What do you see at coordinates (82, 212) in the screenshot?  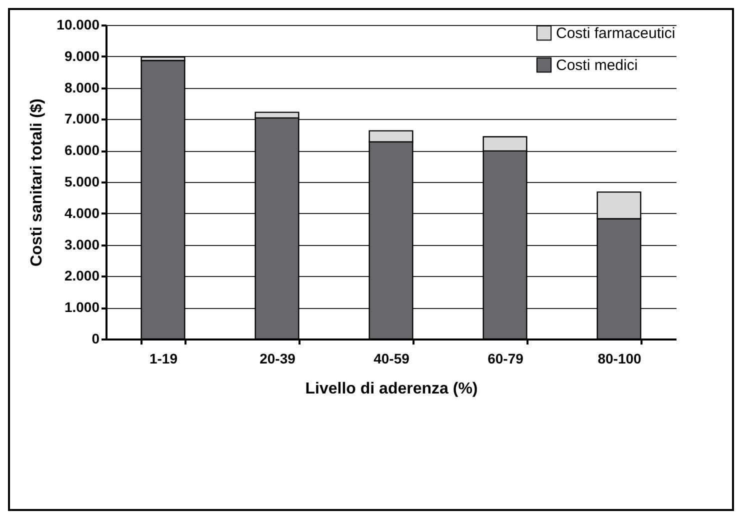 I see `y-tick-label: 4.000` at bounding box center [82, 212].